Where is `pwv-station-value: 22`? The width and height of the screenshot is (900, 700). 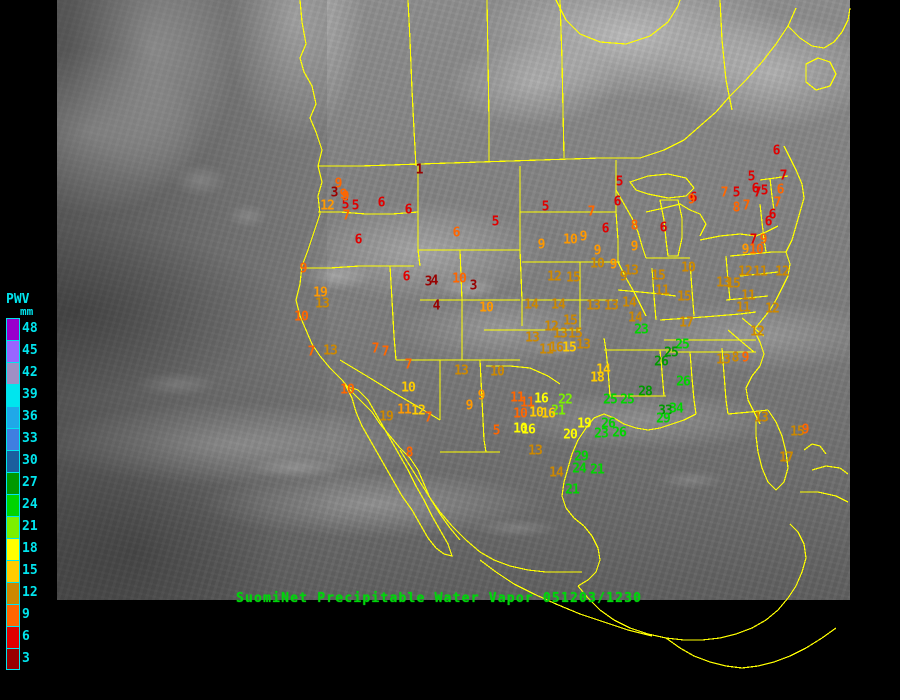 pwv-station-value: 22 is located at coordinates (565, 400).